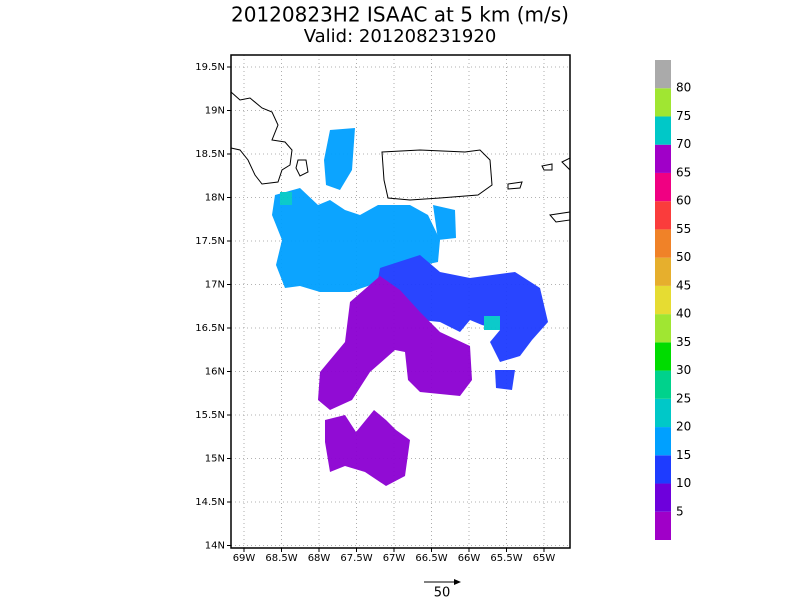 This screenshot has width=800, height=600. I want to click on colorbar-label: 45, so click(683, 285).